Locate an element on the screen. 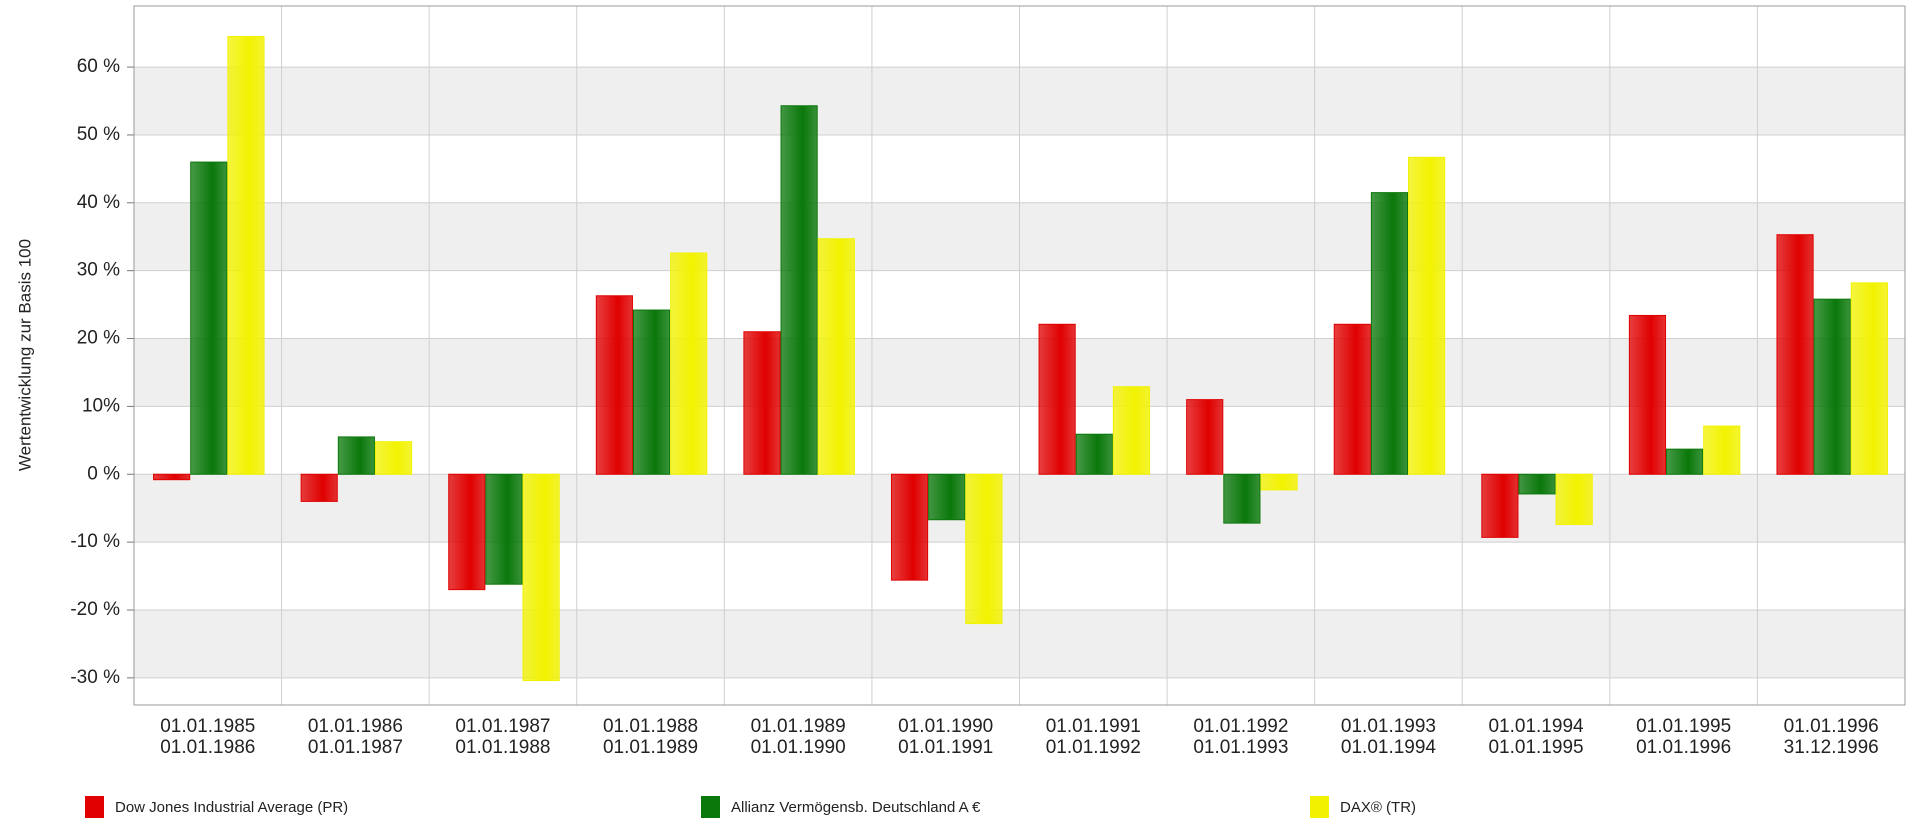  y-tick-label: 10% is located at coordinates (101, 405).